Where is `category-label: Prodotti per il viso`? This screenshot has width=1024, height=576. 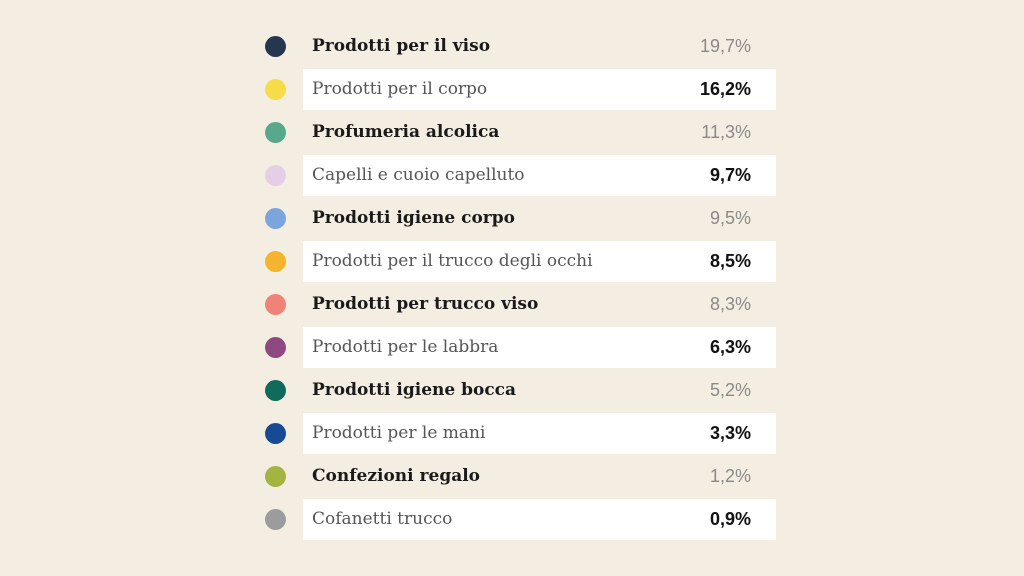
category-label: Prodotti per il viso is located at coordinates (401, 46).